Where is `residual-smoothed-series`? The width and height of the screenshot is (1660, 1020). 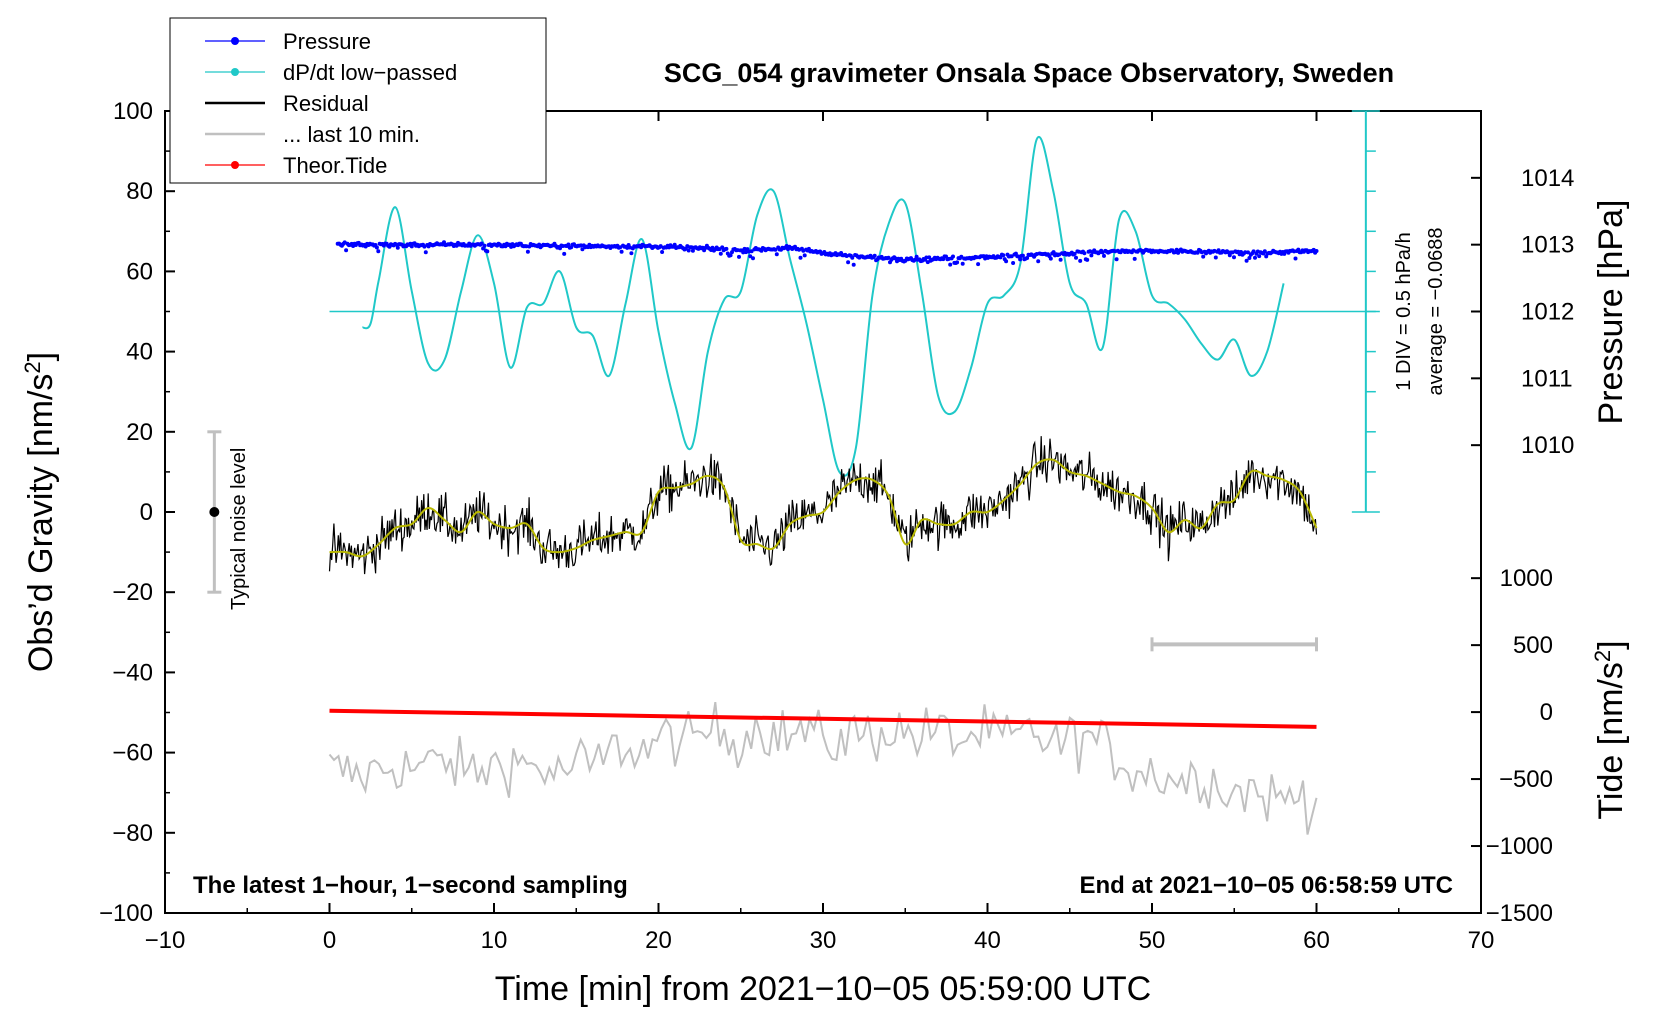 residual-smoothed-series is located at coordinates (823, 508).